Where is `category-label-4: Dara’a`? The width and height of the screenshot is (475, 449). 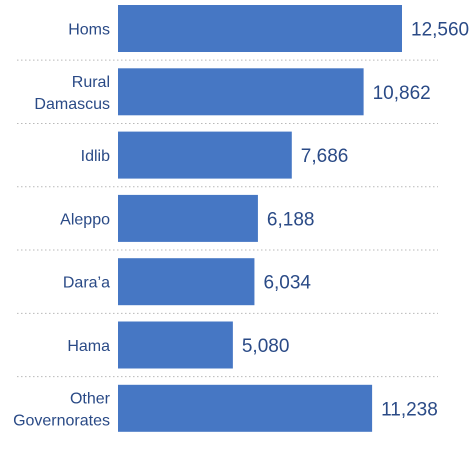 category-label-4: Dara’a is located at coordinates (86, 283).